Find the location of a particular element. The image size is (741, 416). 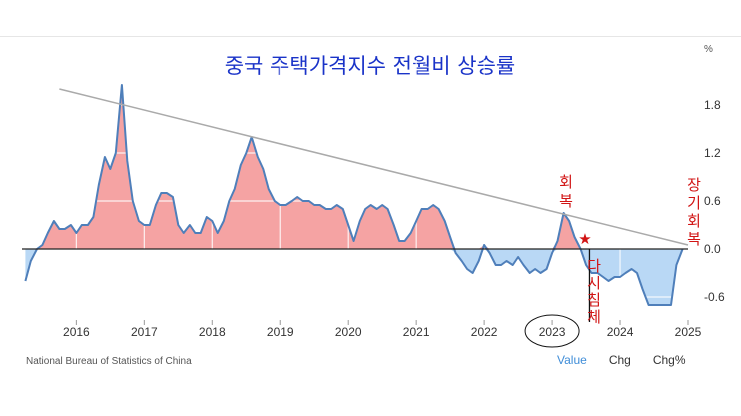

x-tick-label-8: 2024 is located at coordinates (620, 332).